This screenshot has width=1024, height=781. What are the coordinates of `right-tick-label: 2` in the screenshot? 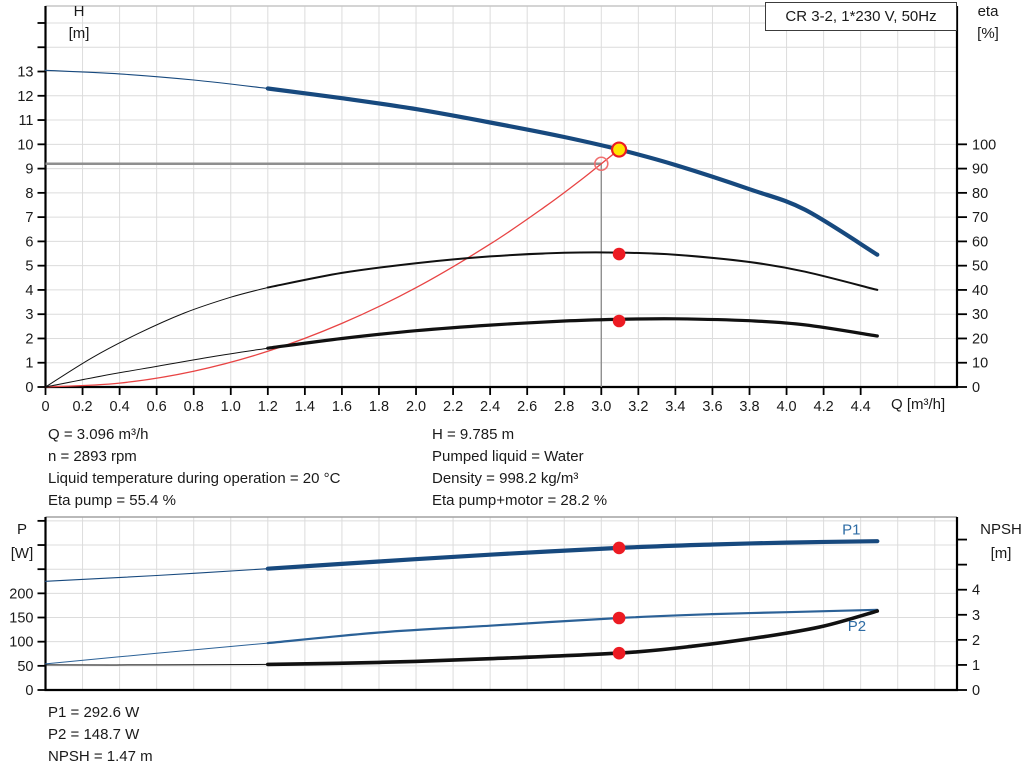 It's located at (976, 641).